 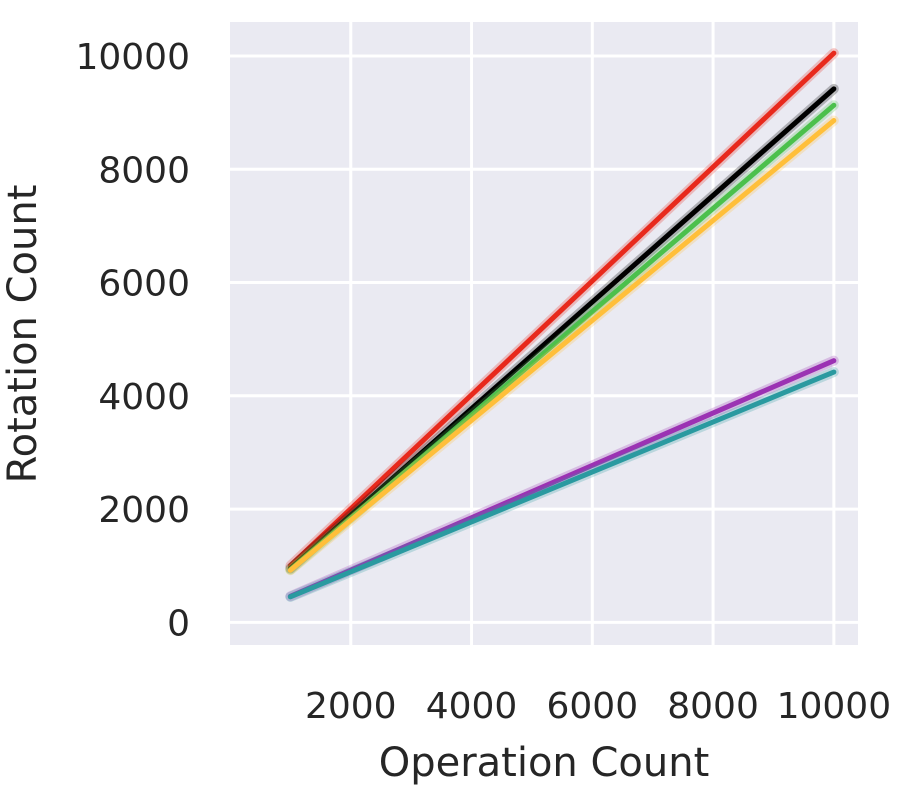 I want to click on x-tick-label: 2000, so click(x=351, y=706).